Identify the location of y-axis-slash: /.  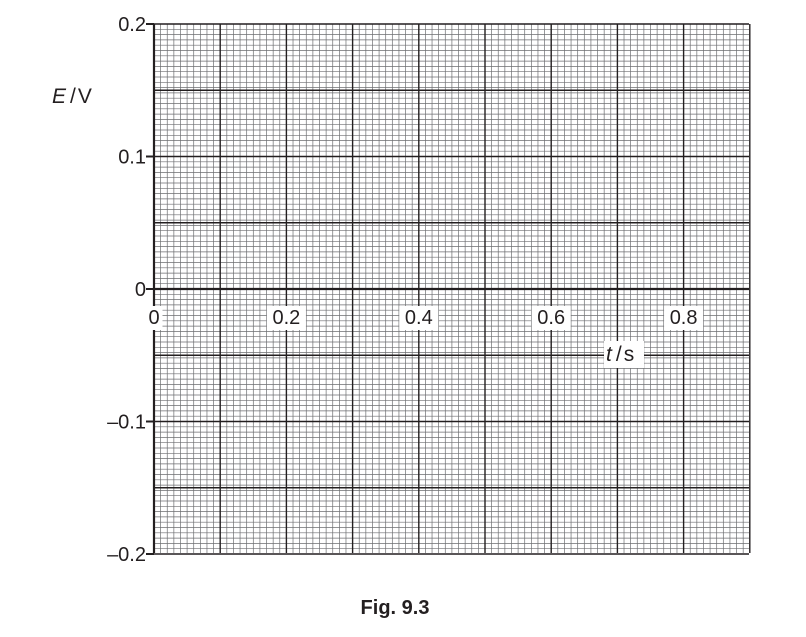
(73, 96).